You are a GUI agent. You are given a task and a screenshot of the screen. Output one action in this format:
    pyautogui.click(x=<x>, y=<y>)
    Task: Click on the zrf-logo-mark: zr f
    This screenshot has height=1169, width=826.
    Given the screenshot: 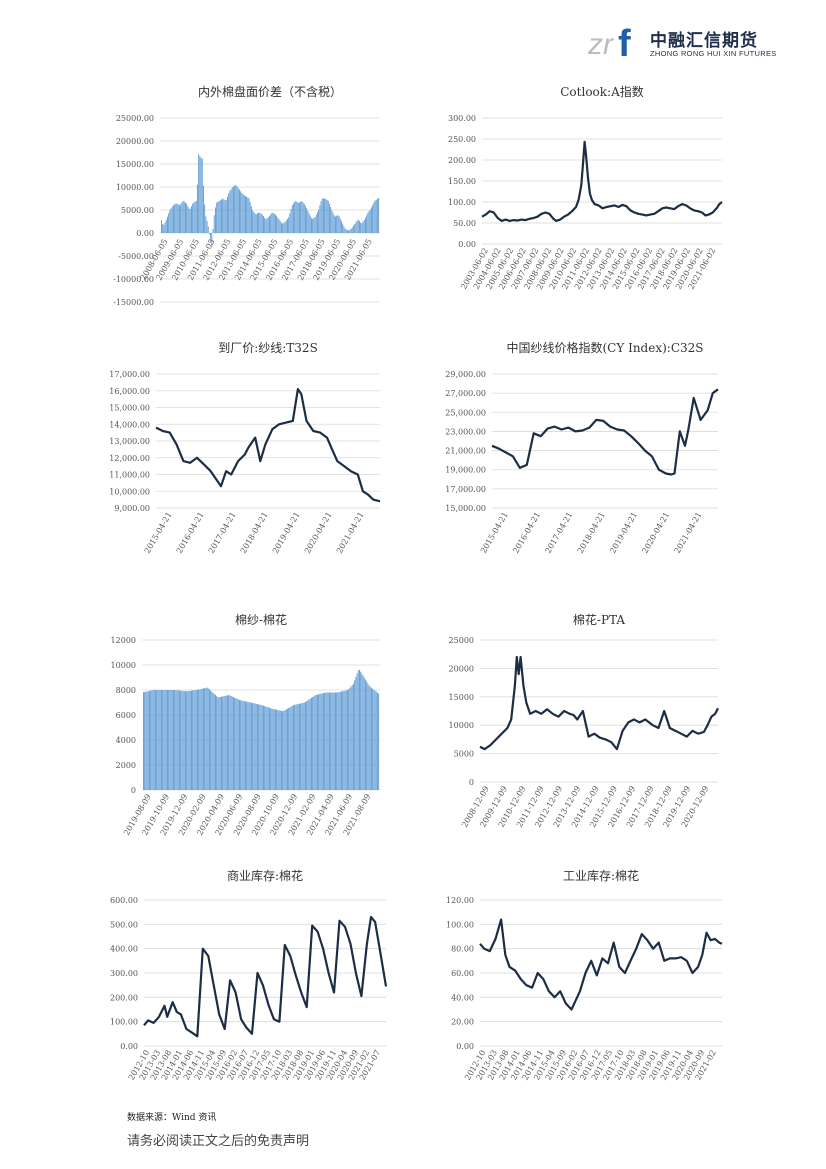 What is the action you would take?
    pyautogui.click(x=609, y=42)
    